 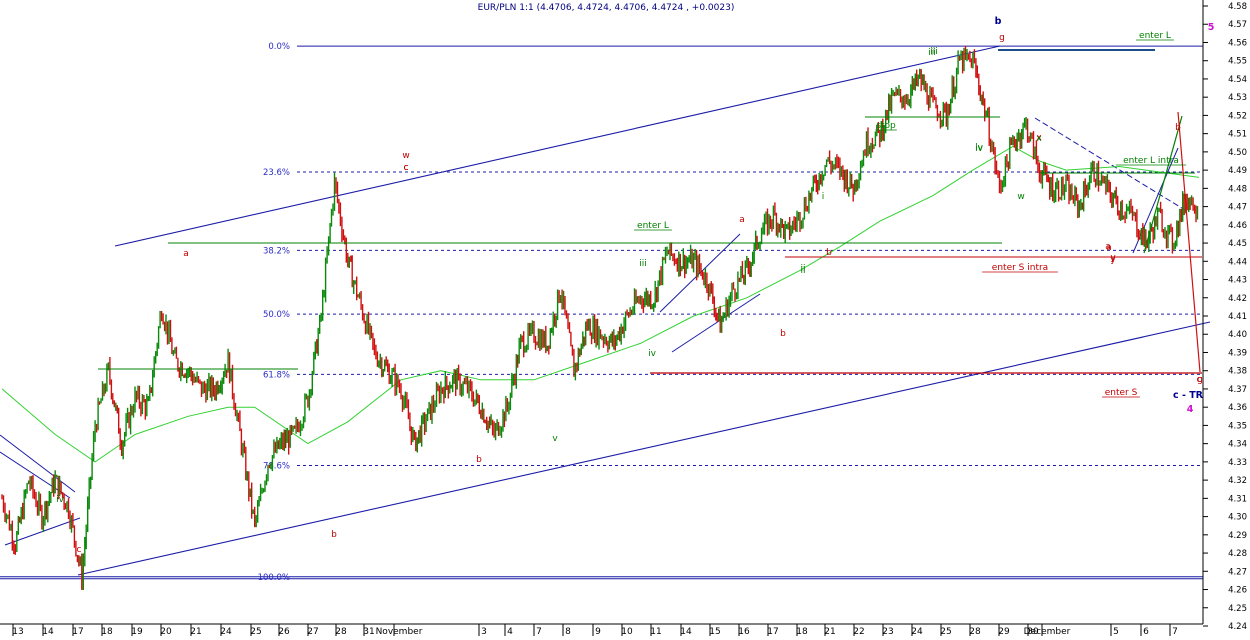 I want to click on x-tick-label: 19, so click(x=137, y=631).